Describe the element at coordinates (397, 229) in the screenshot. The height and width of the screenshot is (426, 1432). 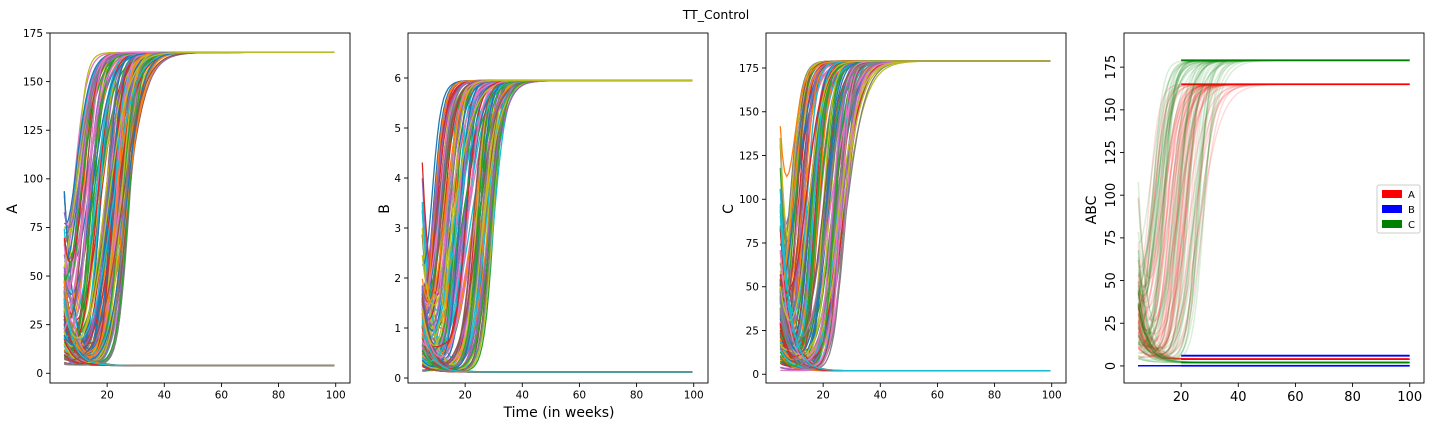
I see `y-tick-label: 3` at that location.